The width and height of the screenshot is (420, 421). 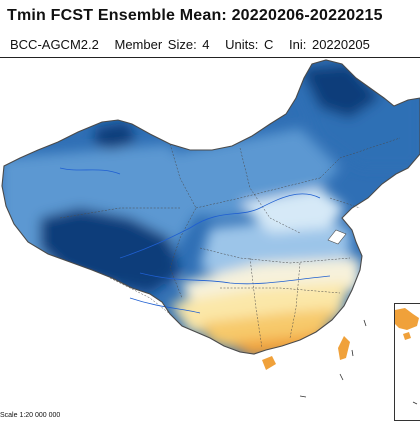 What do you see at coordinates (235, 278) in the screenshot?
I see `river-yangtze` at bounding box center [235, 278].